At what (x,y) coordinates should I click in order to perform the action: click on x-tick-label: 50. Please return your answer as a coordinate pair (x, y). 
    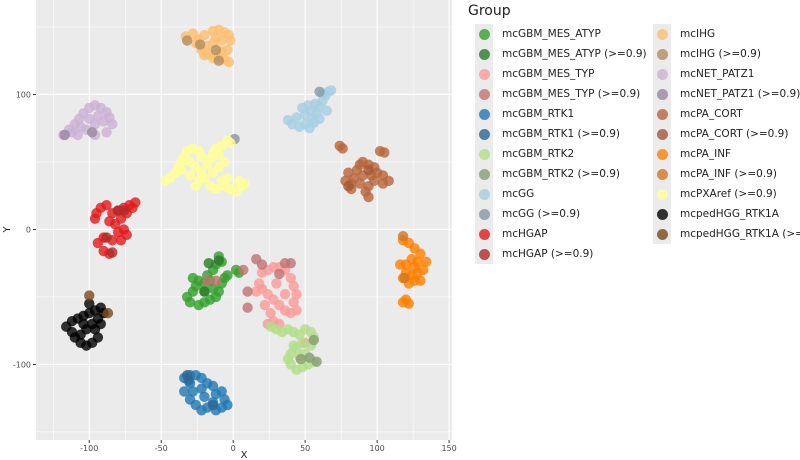
    Looking at the image, I should click on (305, 448).